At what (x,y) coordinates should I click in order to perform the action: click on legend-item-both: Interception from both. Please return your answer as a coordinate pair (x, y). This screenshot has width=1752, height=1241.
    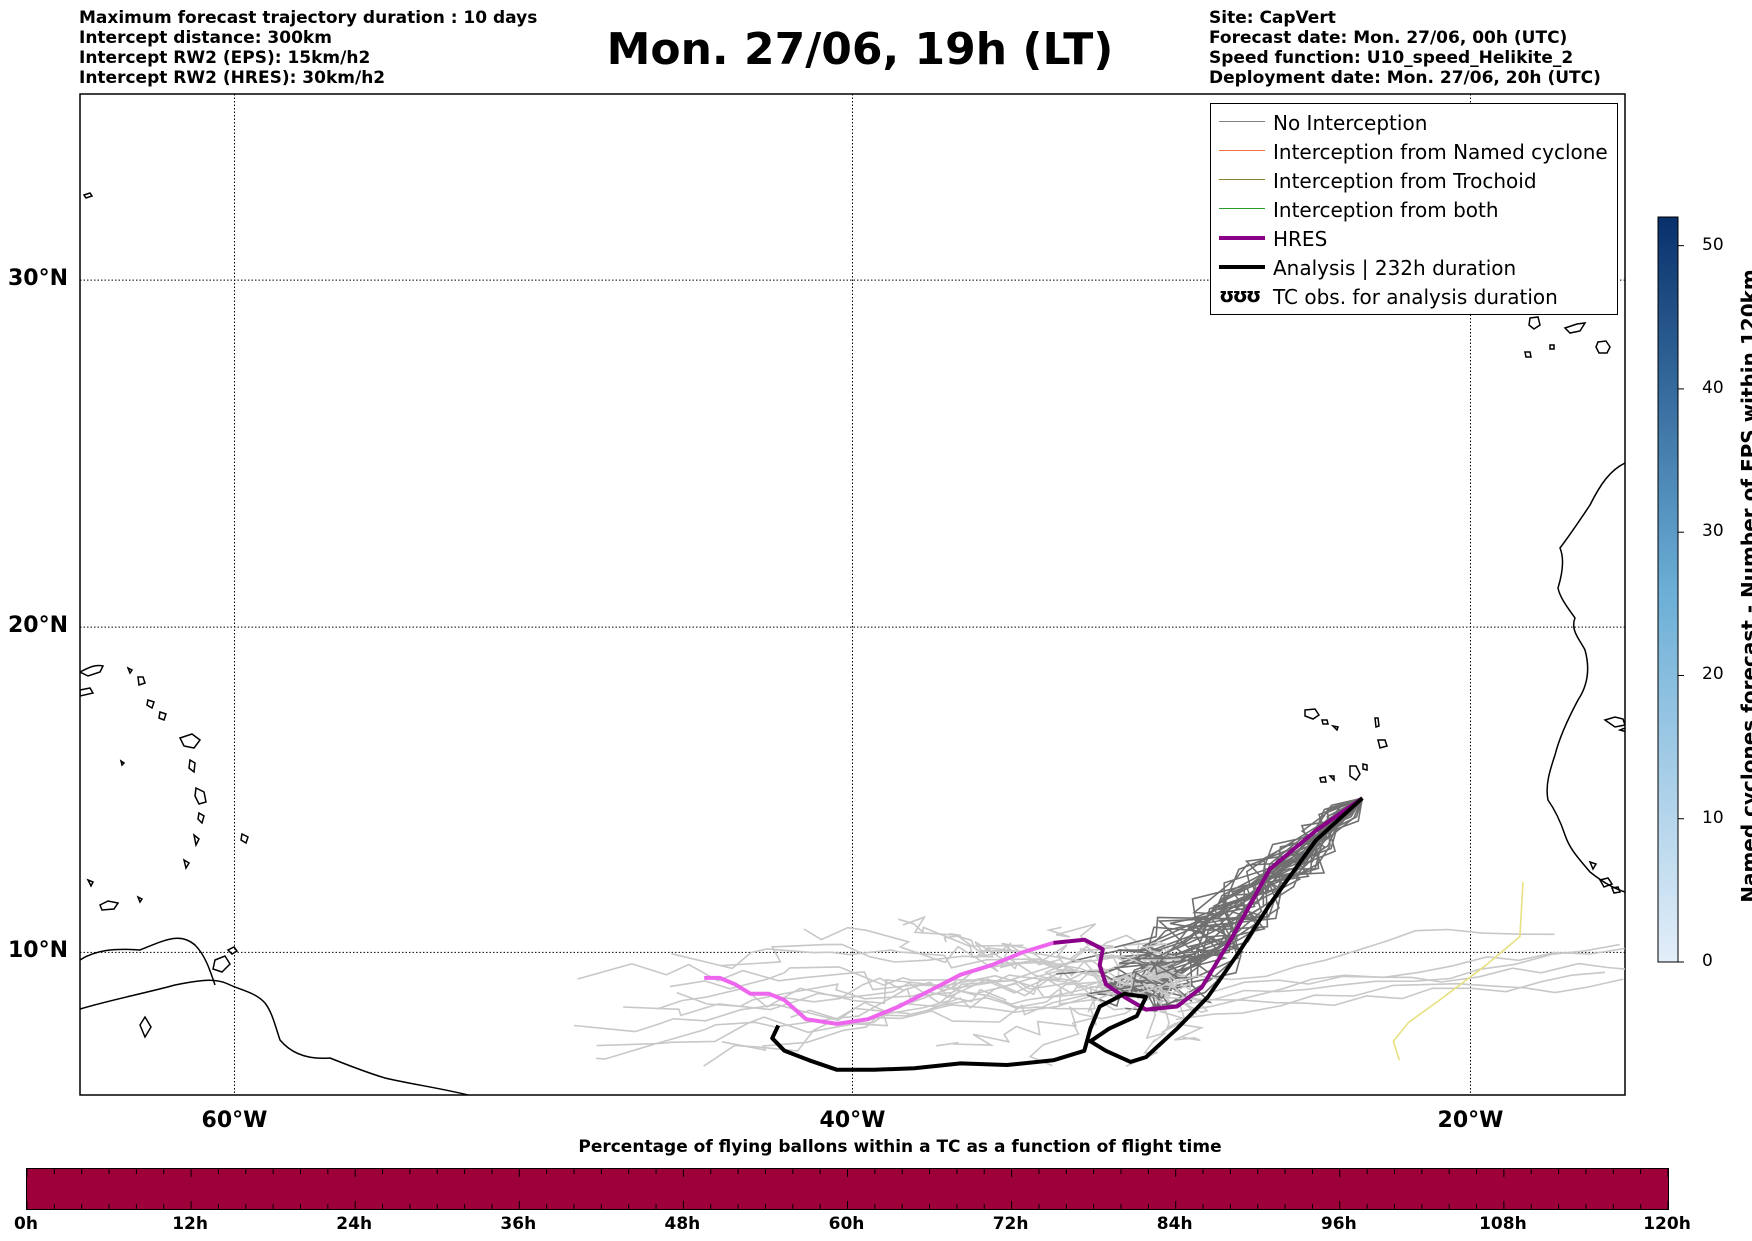
    Looking at the image, I should click on (1414, 209).